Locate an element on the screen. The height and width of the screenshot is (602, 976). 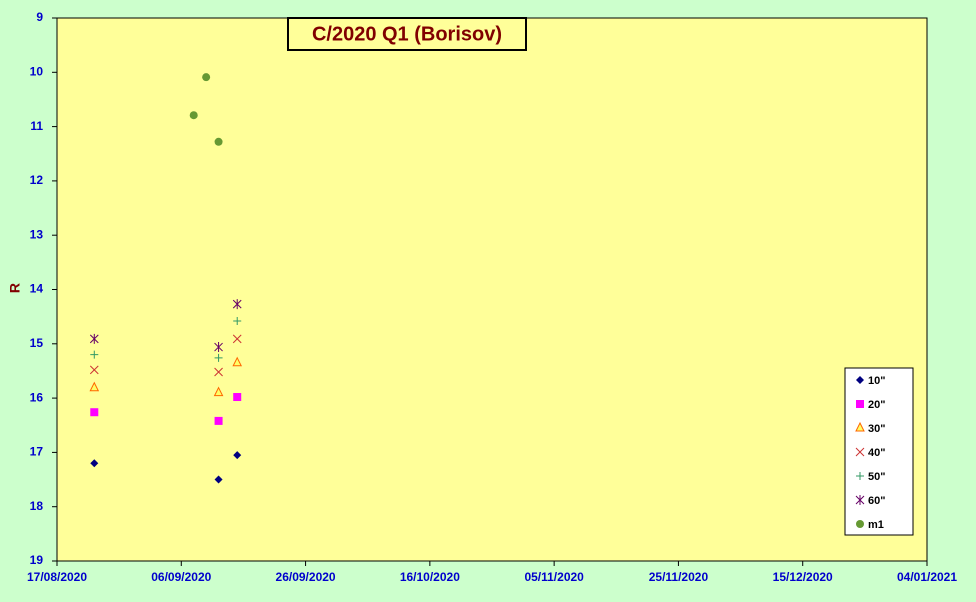
y-tick-label: 11 is located at coordinates (36, 126).